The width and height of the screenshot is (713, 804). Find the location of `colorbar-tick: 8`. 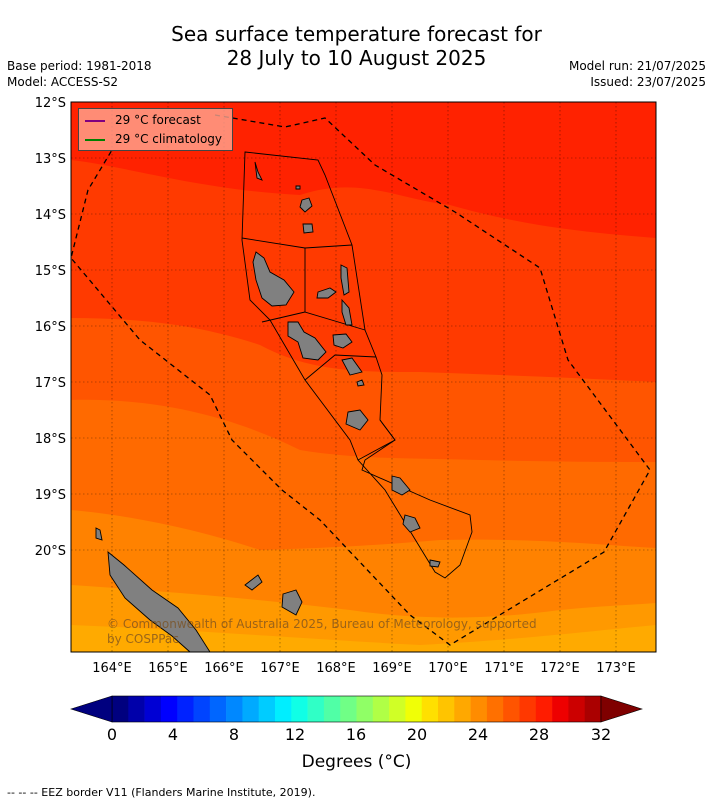

colorbar-tick: 8 is located at coordinates (234, 734).